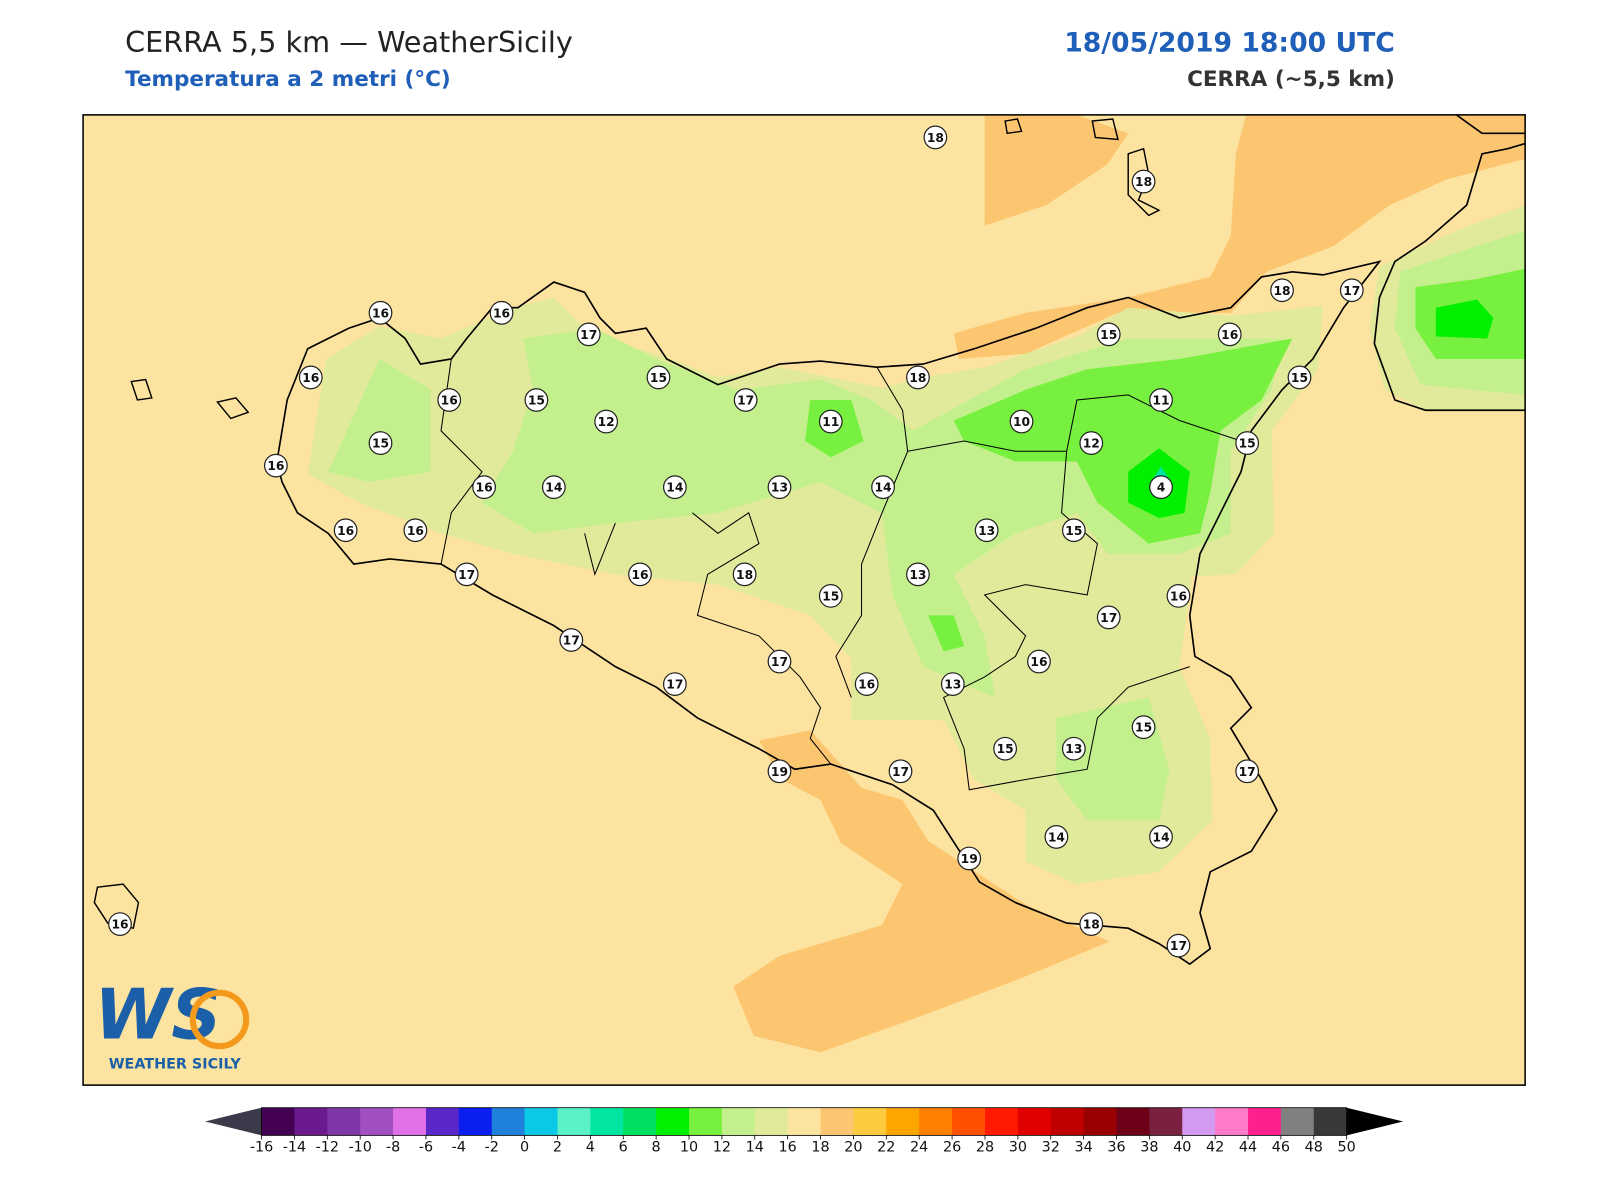 The image size is (1600, 1200). I want to click on colorbar-tick-label: 38, so click(1149, 1148).